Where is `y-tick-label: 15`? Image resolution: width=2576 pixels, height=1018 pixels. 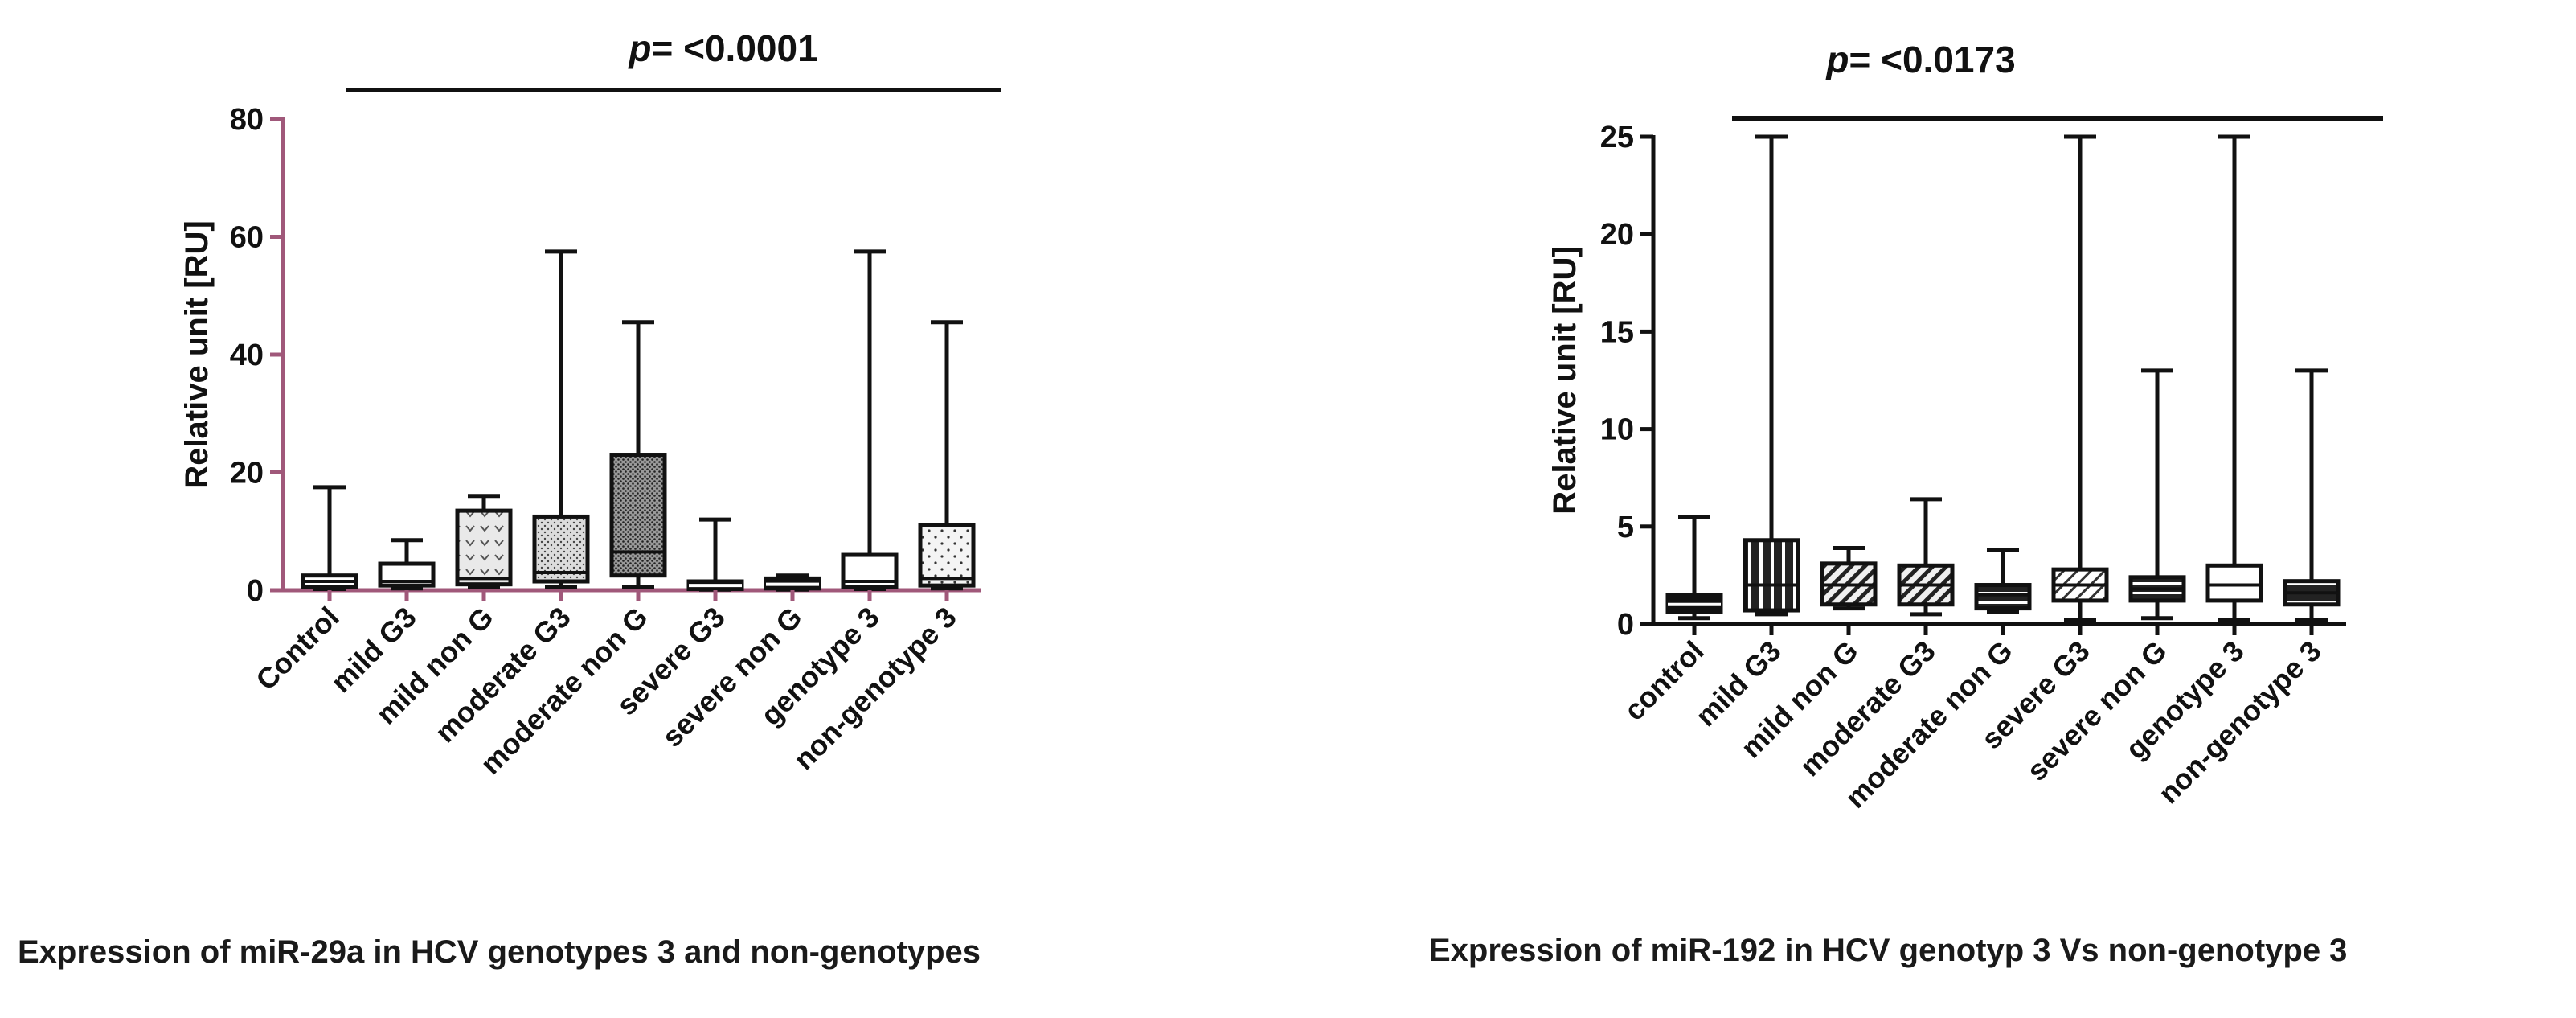
y-tick-label: 15 is located at coordinates (1617, 332).